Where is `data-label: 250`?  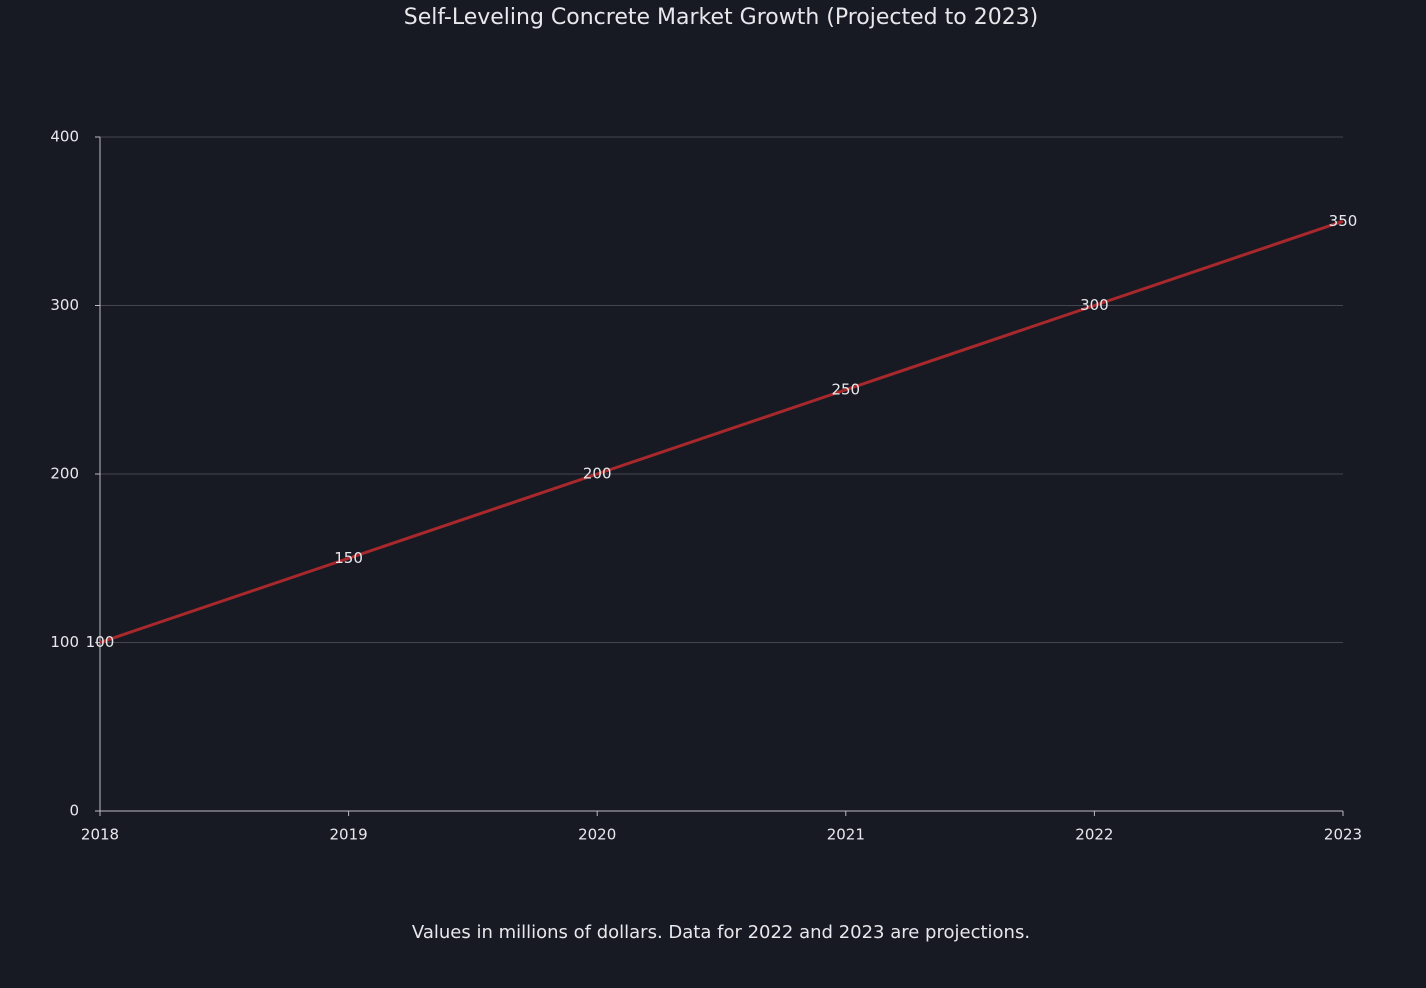 data-label: 250 is located at coordinates (845, 389).